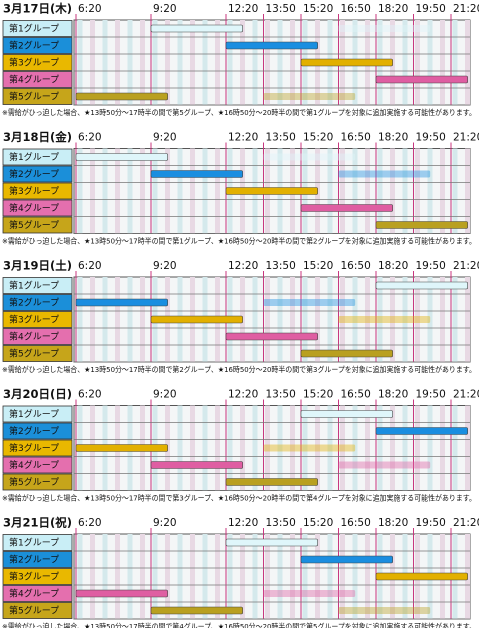 The width and height of the screenshot is (479, 628). What do you see at coordinates (37, 137) in the screenshot?
I see `day-title: 3月18日(金)` at bounding box center [37, 137].